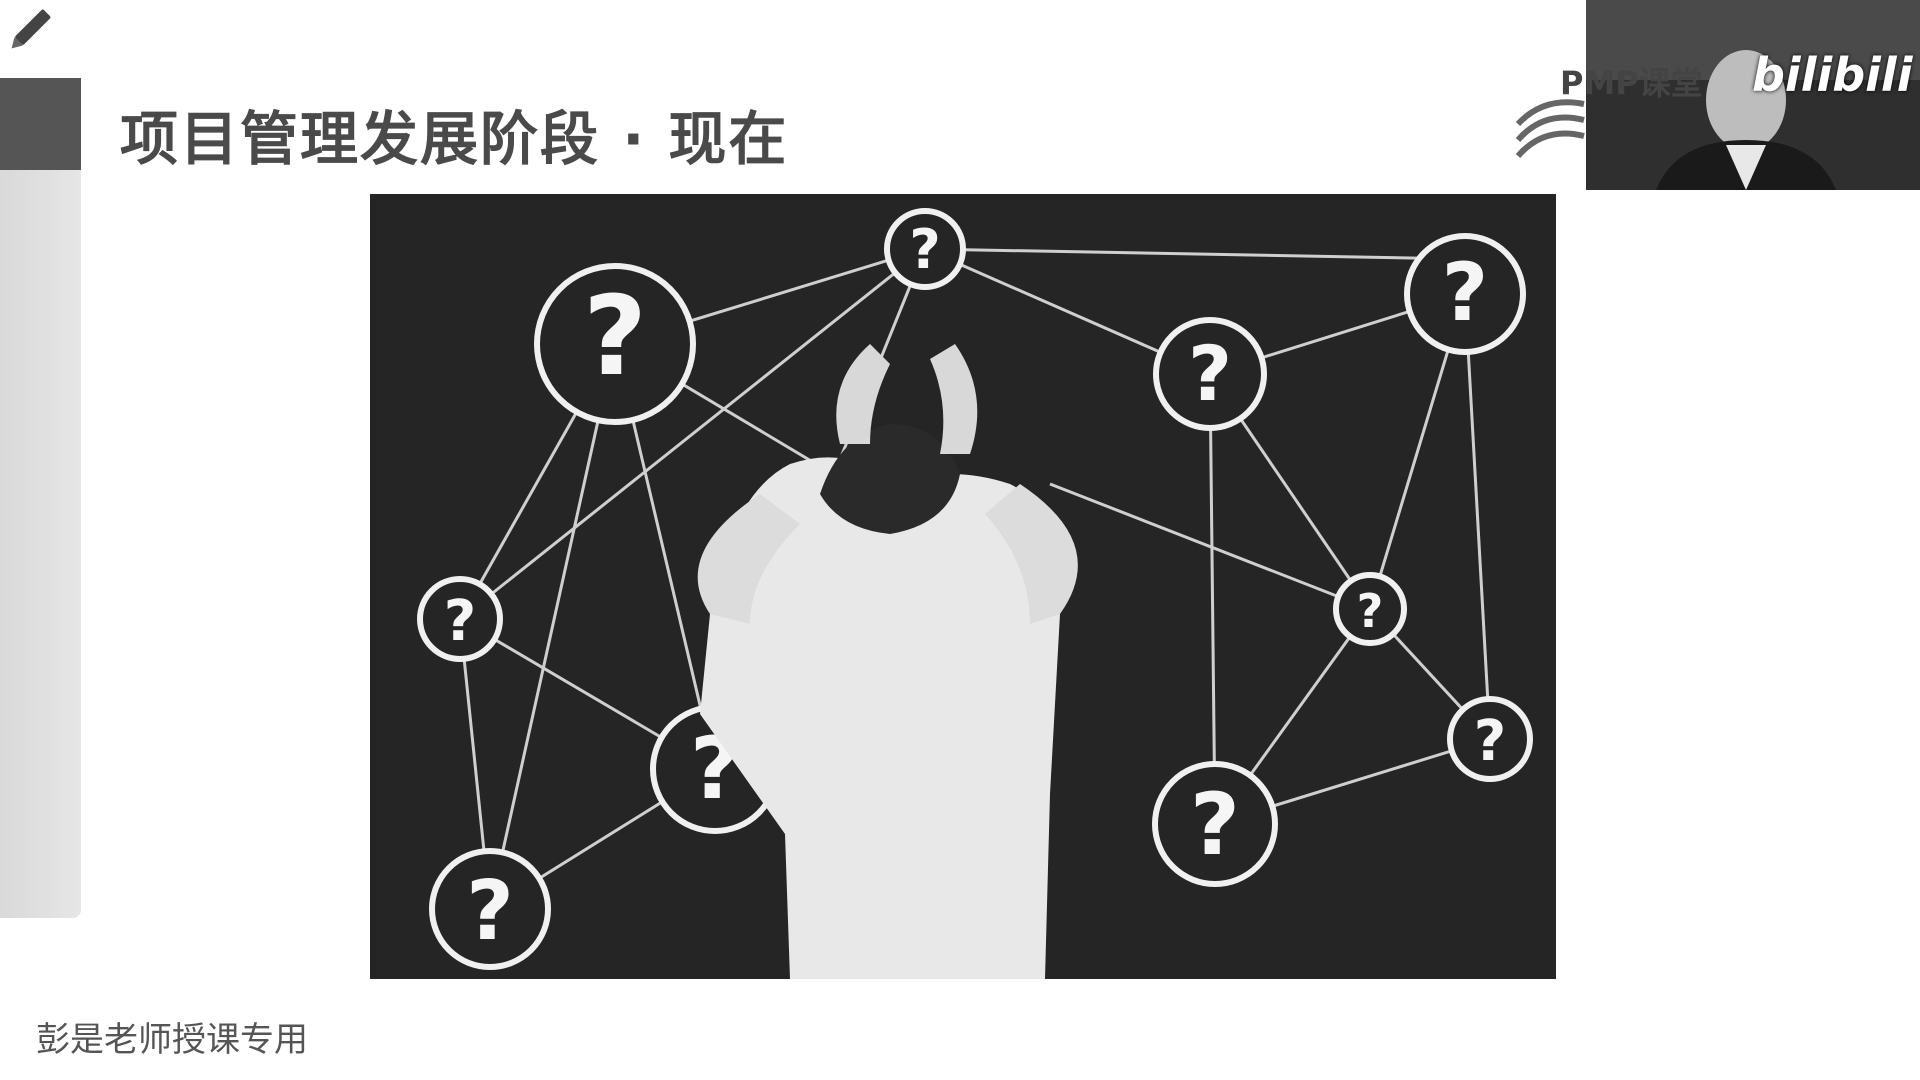  Describe the element at coordinates (454, 139) in the screenshot. I see `page-title: 项目管理发展阶段 · 现在` at that location.